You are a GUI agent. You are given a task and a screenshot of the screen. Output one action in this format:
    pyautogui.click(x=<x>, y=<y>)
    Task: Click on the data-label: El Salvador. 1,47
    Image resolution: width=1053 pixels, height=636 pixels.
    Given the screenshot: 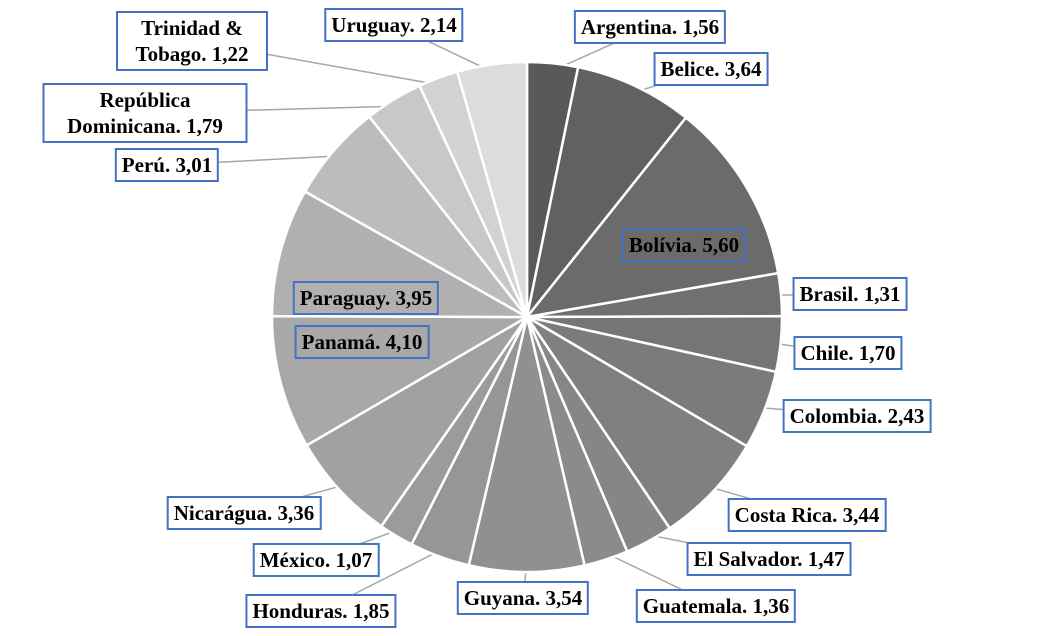 What is the action you would take?
    pyautogui.click(x=769, y=559)
    